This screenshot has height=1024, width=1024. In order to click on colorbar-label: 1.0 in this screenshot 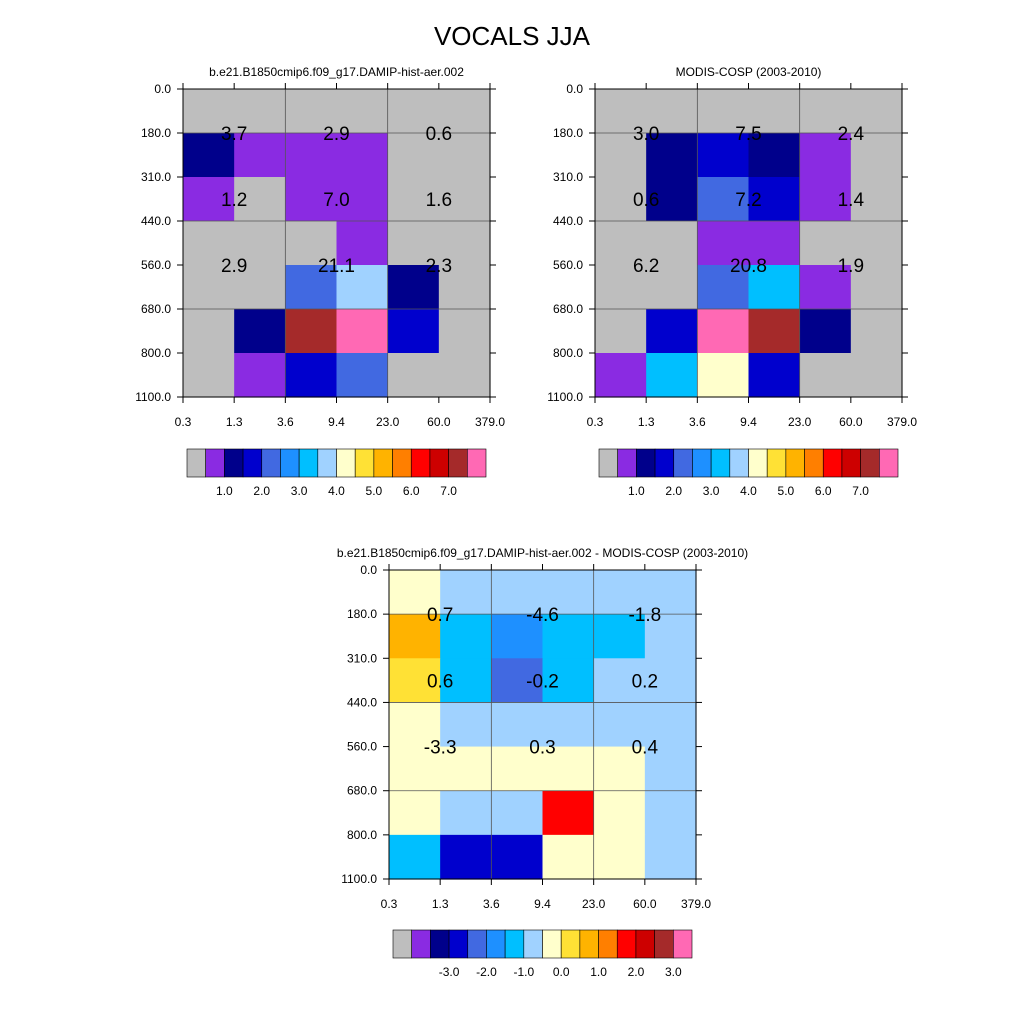, I will do `click(636, 491)`.